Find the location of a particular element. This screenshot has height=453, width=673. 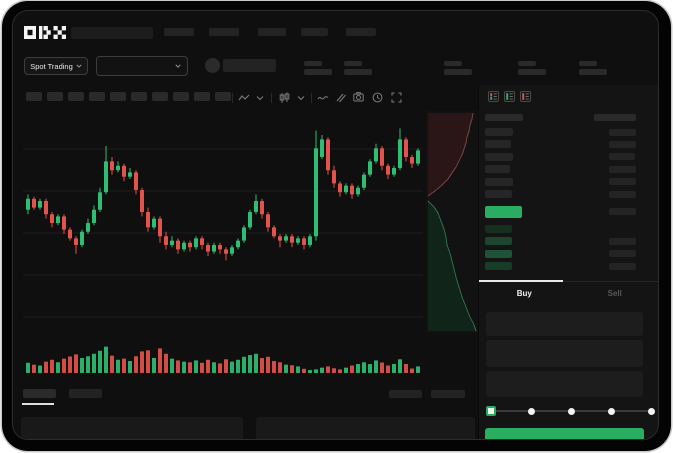

tab-buy: Buy is located at coordinates (524, 293).